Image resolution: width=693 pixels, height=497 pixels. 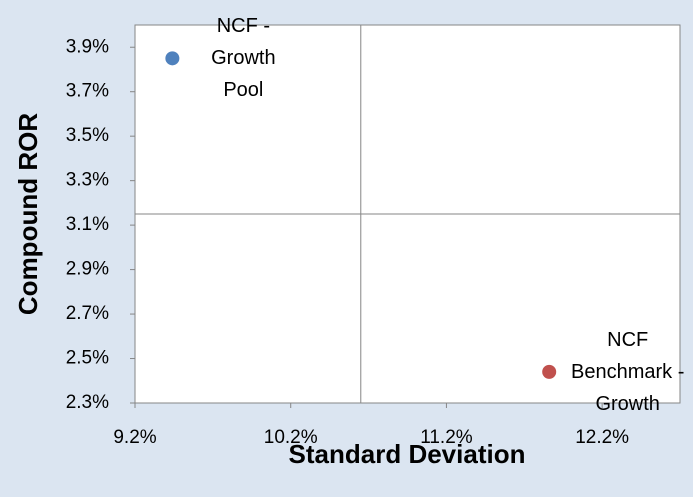 What do you see at coordinates (28, 214) in the screenshot?
I see `y-axis-title: Compound ROR` at bounding box center [28, 214].